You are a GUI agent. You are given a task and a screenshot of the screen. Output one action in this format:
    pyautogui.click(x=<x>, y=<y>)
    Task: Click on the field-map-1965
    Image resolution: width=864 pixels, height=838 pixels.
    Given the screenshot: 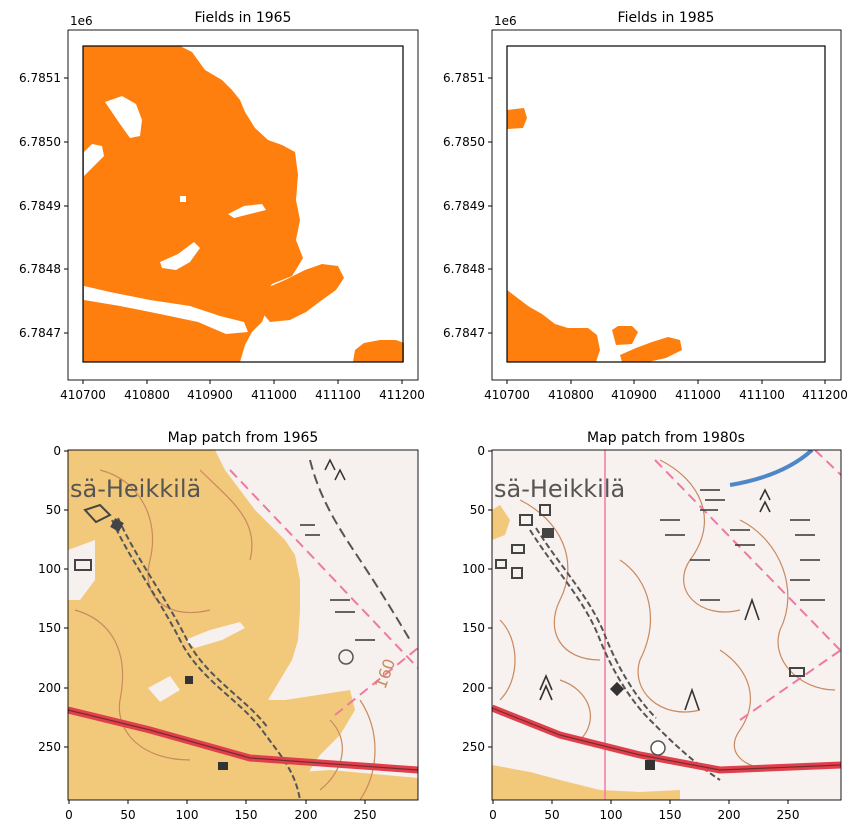 What is the action you would take?
    pyautogui.click(x=243, y=204)
    